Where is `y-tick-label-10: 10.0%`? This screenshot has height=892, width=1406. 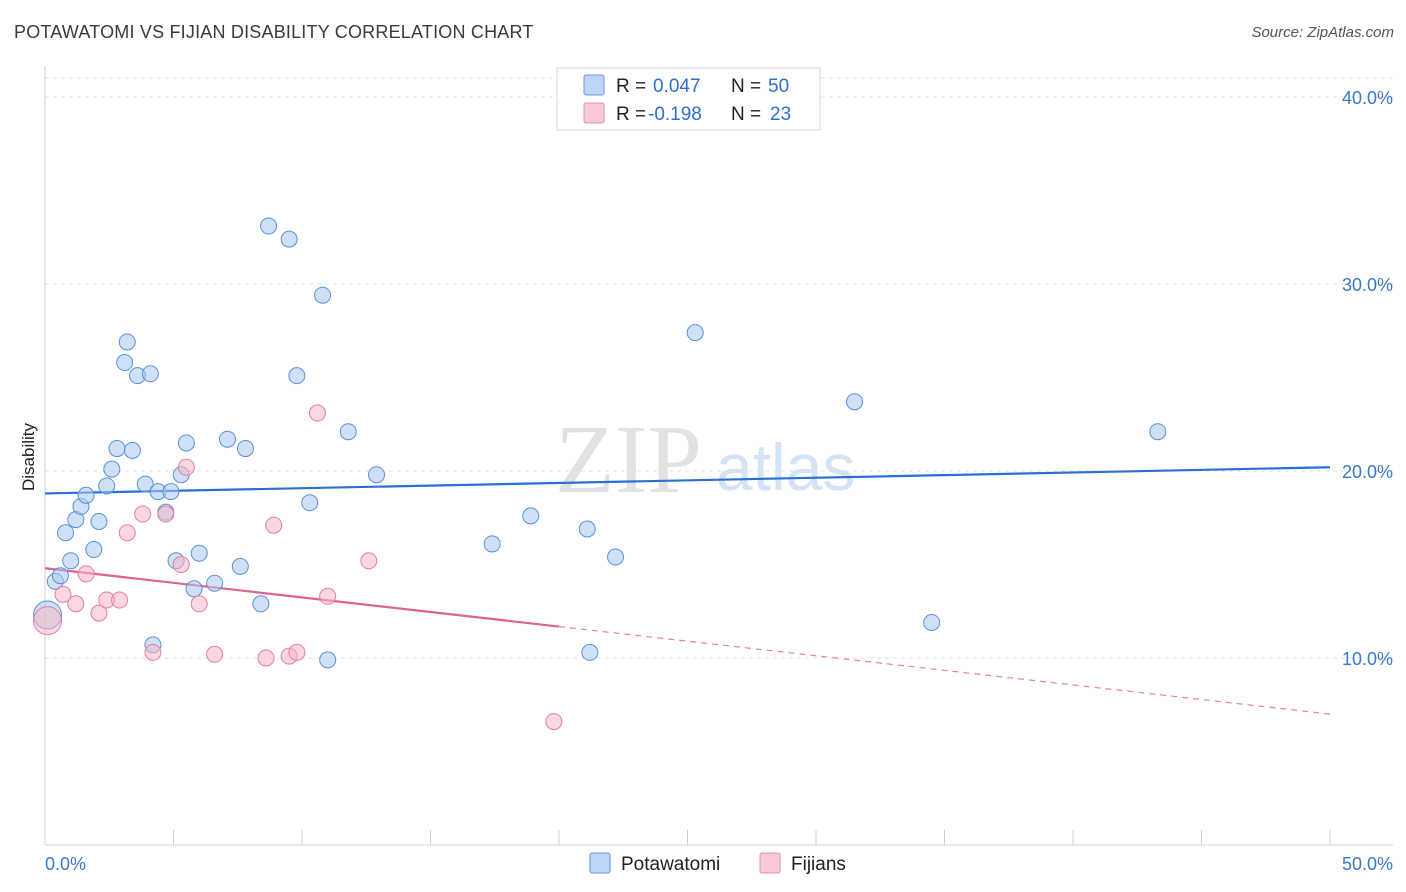
y-tick-label-10: 10.0% is located at coordinates (1367, 659).